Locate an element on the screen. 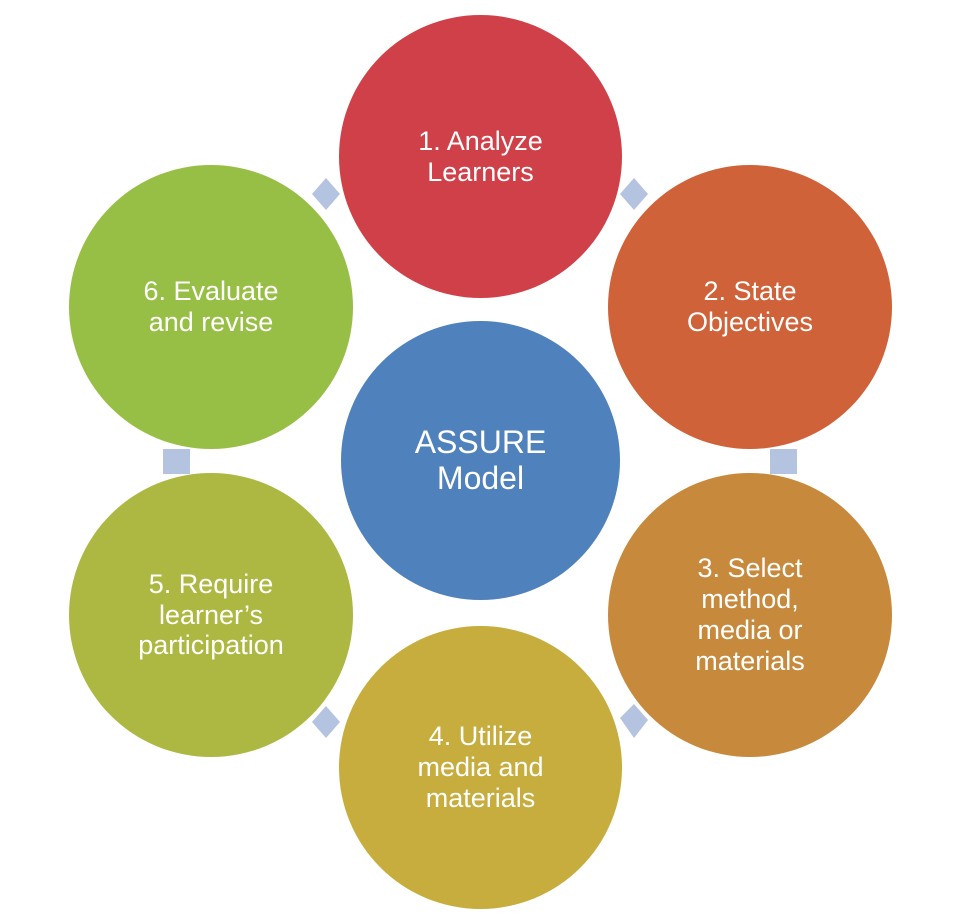  step-3-label: 3. Select method, media or materials is located at coordinates (750, 614).